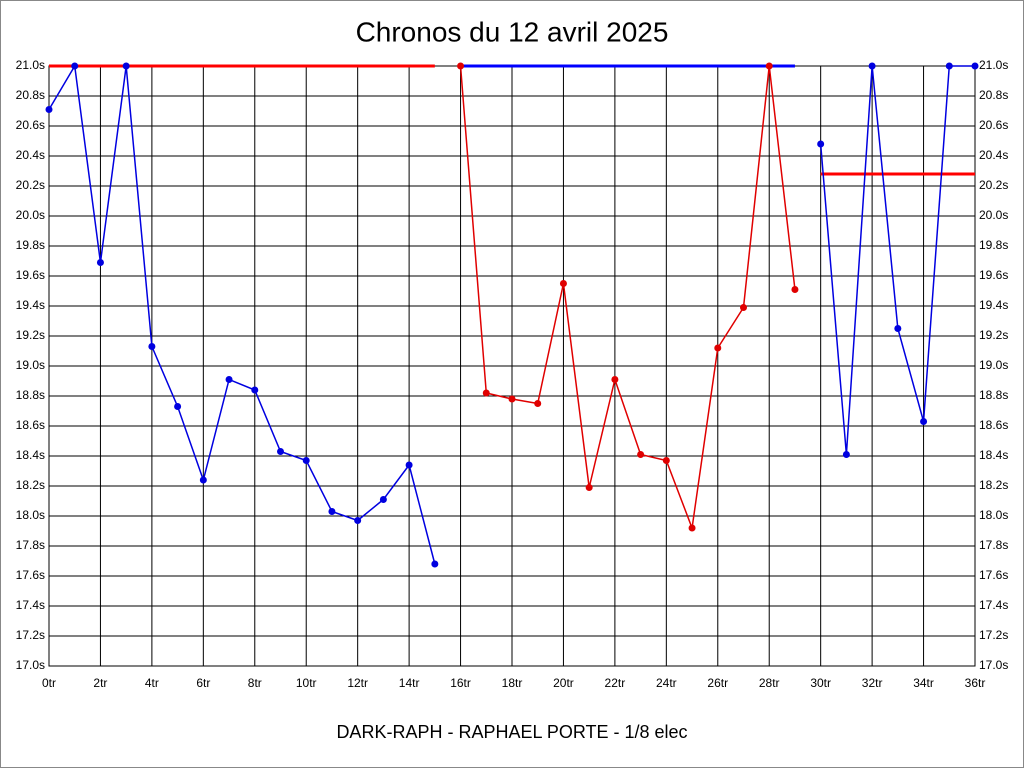 The width and height of the screenshot is (1024, 768). Describe the element at coordinates (993, 485) in the screenshot. I see `y2-tick-label: 18.2s` at that location.